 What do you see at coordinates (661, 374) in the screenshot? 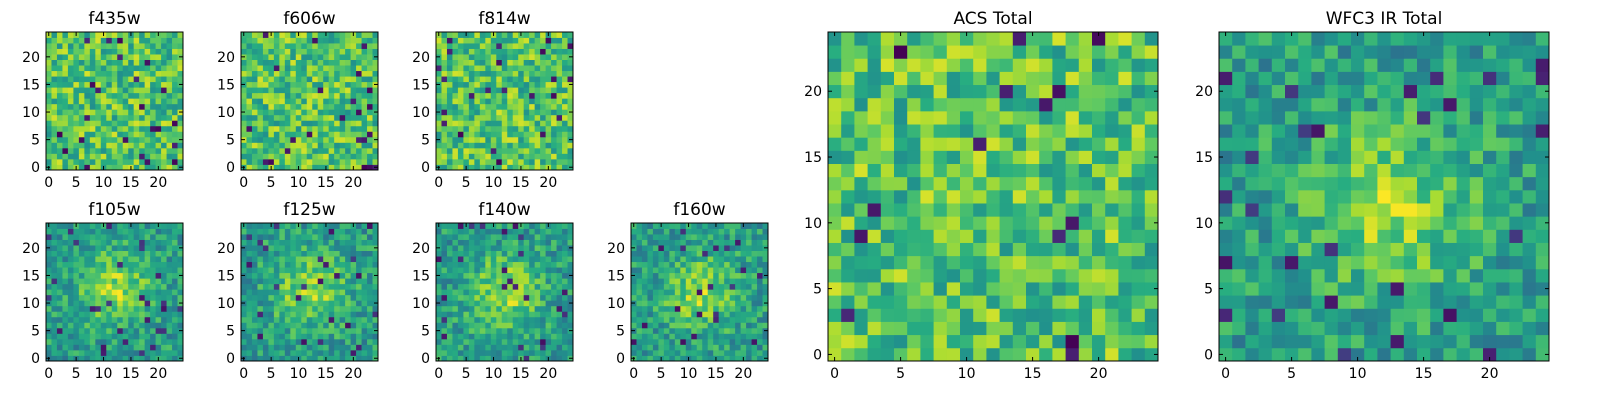
I see `x-tick-label: 5` at bounding box center [661, 374].